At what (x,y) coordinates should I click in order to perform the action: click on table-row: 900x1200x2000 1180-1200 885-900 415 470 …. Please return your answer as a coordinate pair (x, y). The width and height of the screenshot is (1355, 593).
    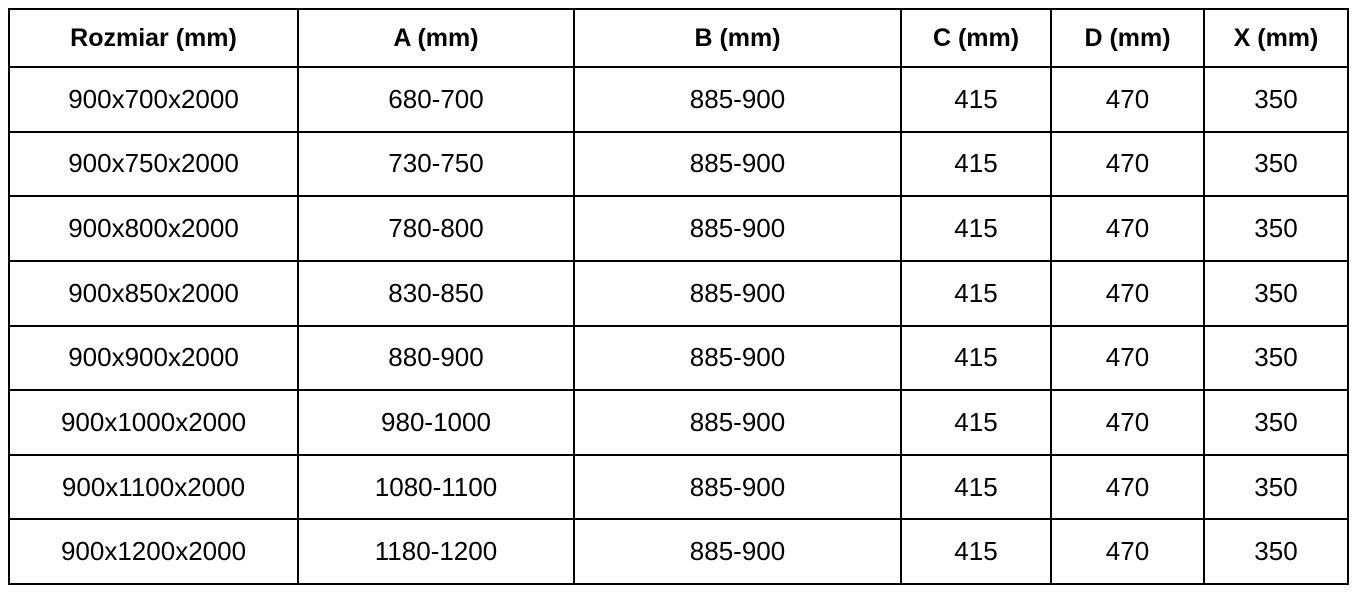
    Looking at the image, I should click on (678, 551).